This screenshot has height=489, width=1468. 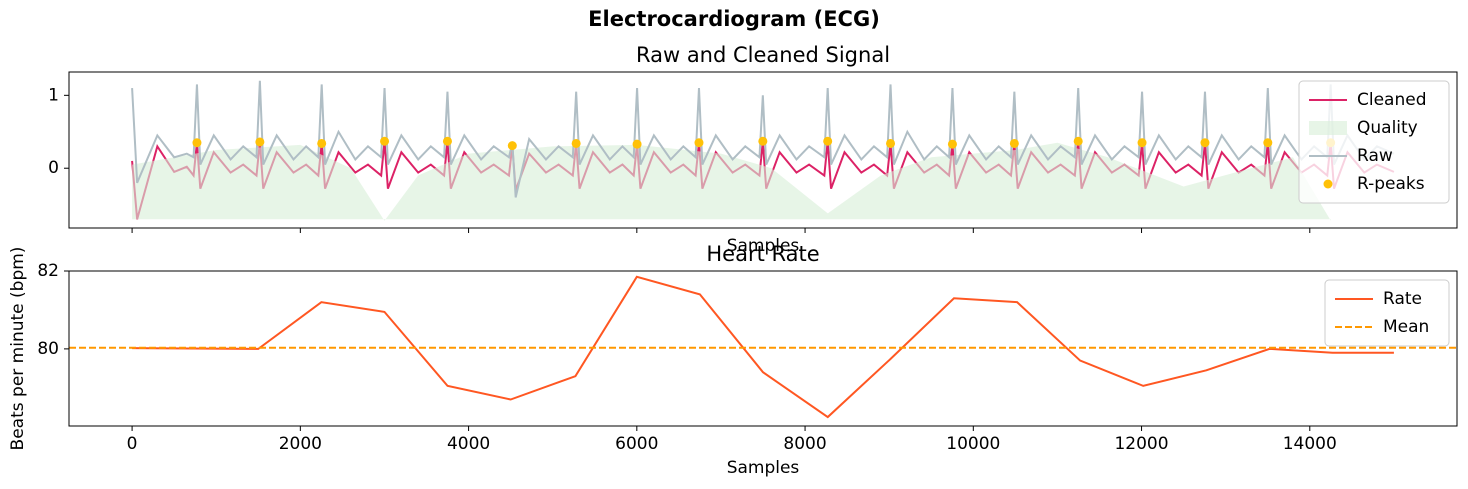 I want to click on legend-label: Quality, so click(x=1387, y=128).